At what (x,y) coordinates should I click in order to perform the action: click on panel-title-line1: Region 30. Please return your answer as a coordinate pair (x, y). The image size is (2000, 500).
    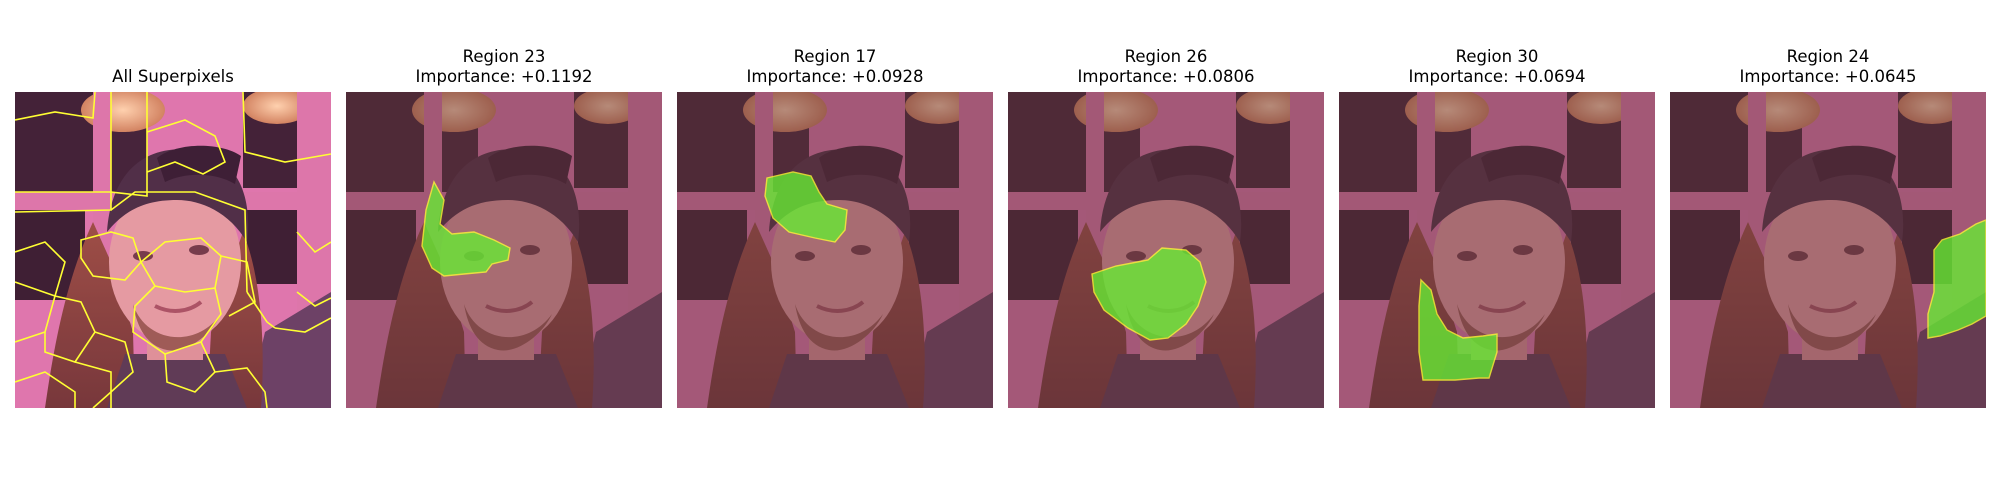
    Looking at the image, I should click on (1497, 56).